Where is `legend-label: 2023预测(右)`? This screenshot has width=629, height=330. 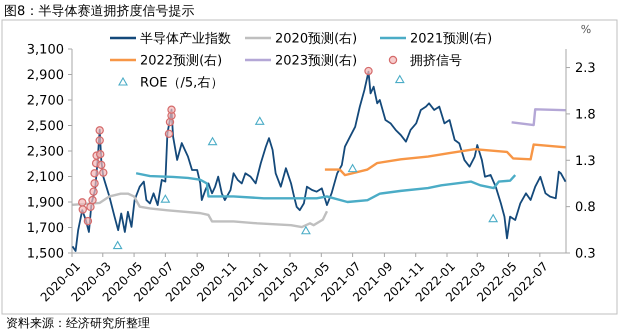
legend-label: 2023预测(右) is located at coordinates (316, 61).